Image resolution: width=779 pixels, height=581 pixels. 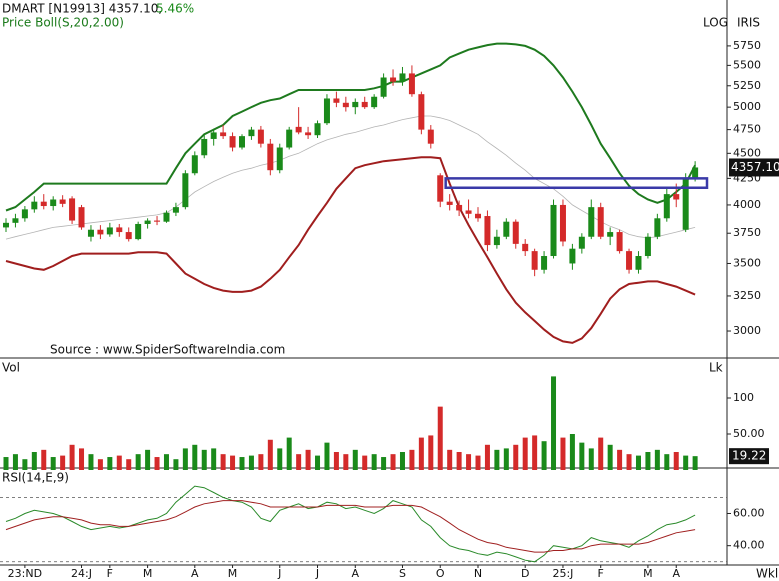 I want to click on x-tick-label: 23:ND, so click(x=25, y=573).